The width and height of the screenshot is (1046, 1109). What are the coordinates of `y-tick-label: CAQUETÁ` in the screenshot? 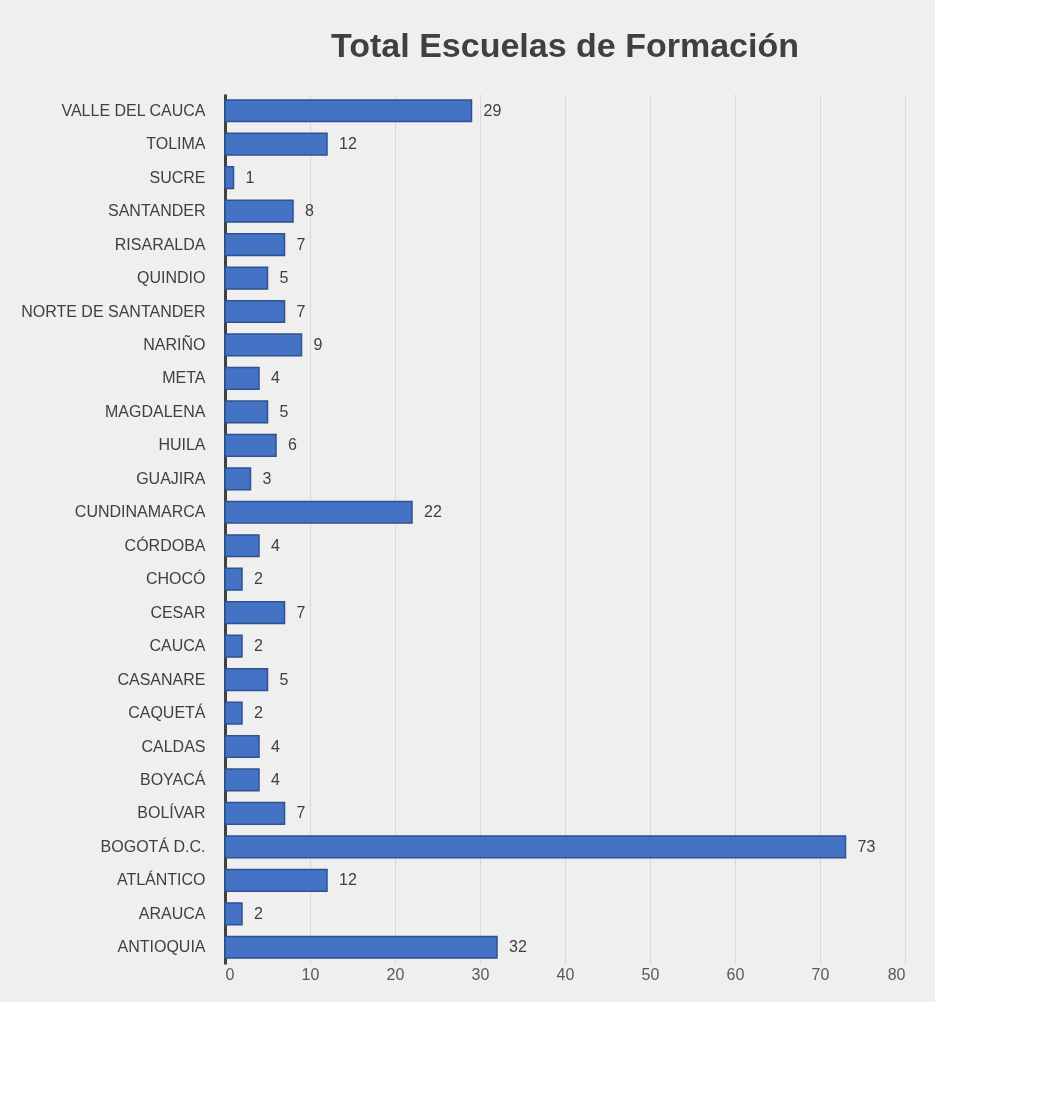 It's located at (167, 712).